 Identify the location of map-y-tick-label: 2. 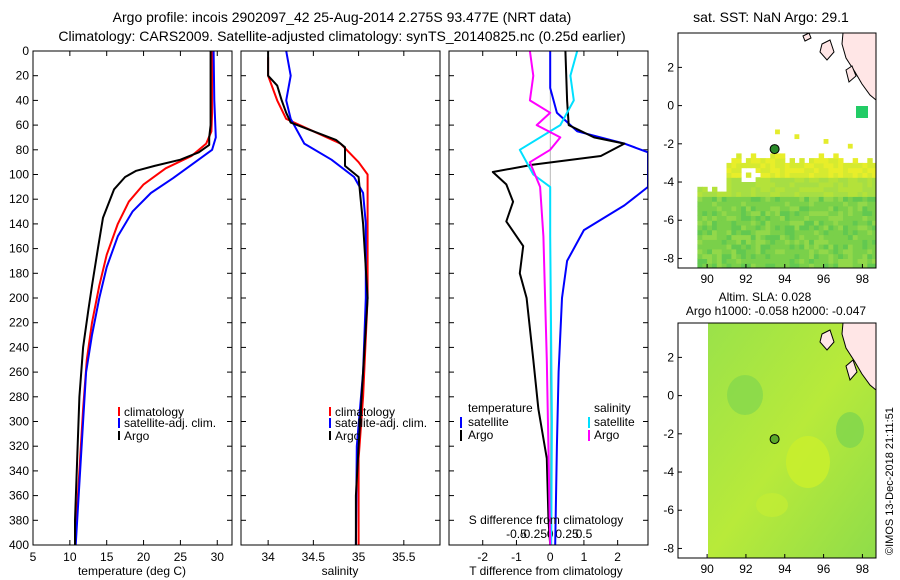
(670, 67).